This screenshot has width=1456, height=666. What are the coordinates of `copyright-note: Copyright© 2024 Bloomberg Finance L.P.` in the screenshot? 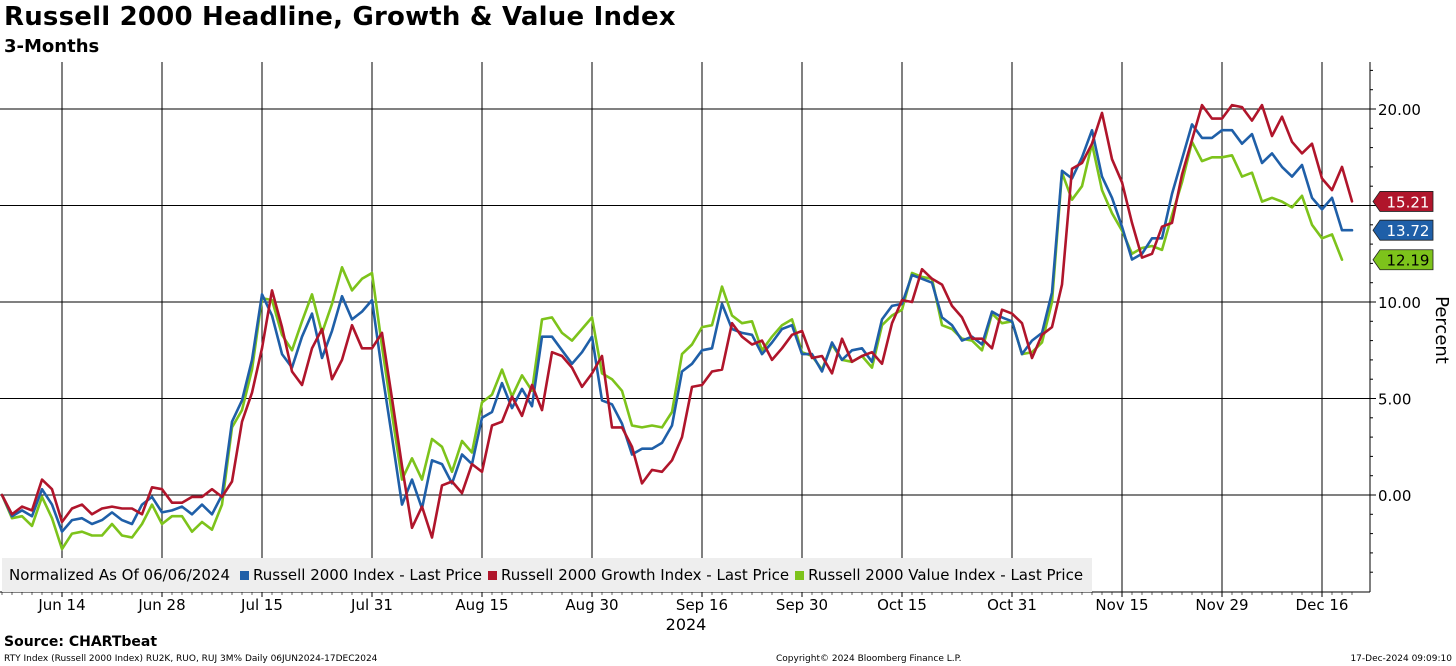 It's located at (869, 659).